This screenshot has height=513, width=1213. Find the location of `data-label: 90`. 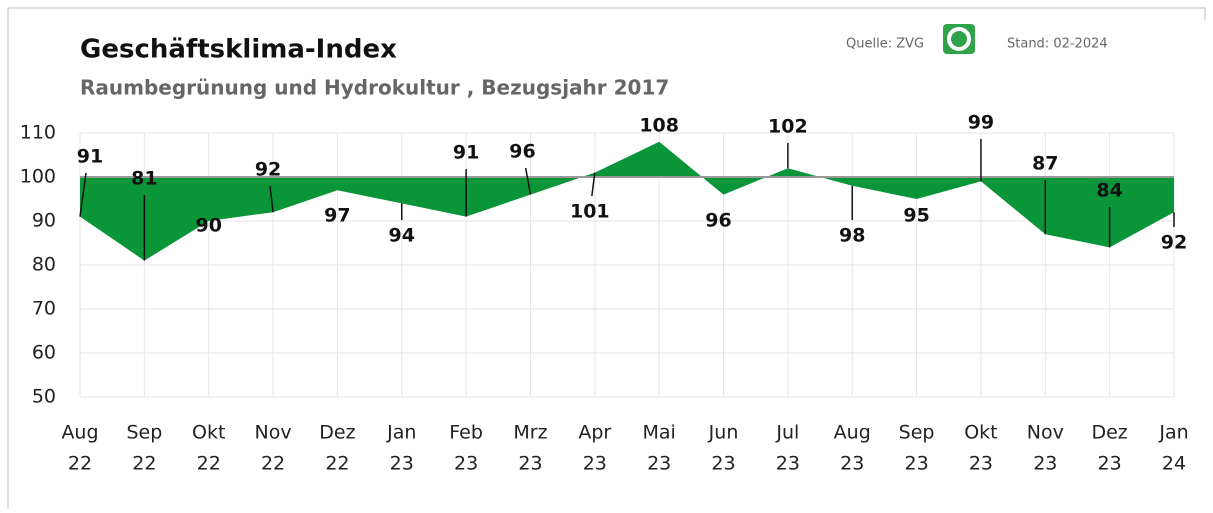

data-label: 90 is located at coordinates (208, 226).